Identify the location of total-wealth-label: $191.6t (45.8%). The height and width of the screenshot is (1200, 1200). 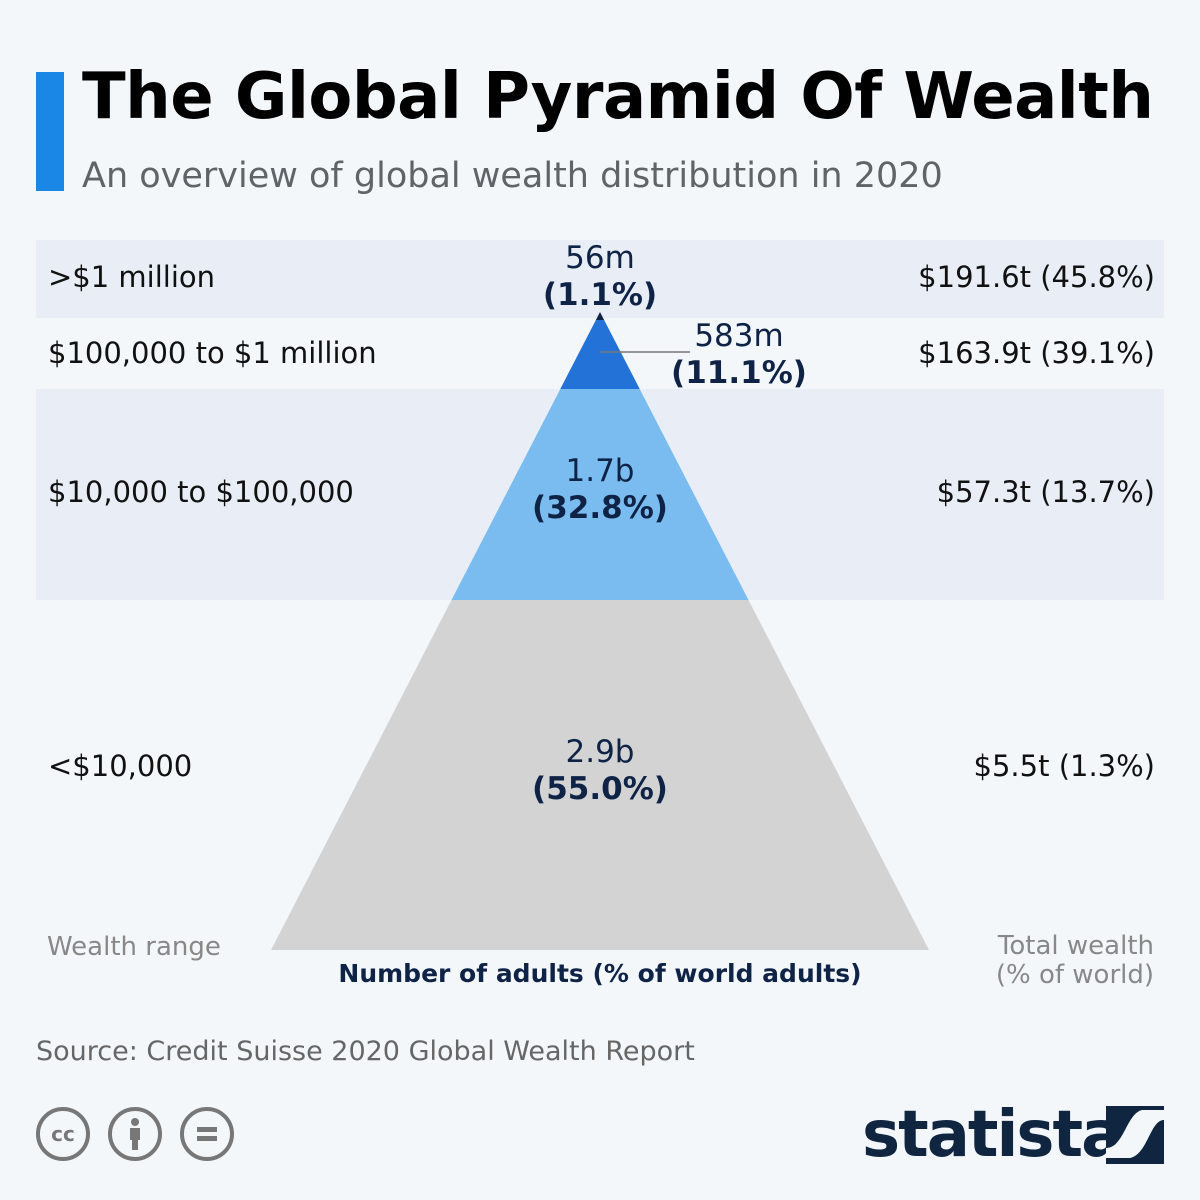
(1036, 277).